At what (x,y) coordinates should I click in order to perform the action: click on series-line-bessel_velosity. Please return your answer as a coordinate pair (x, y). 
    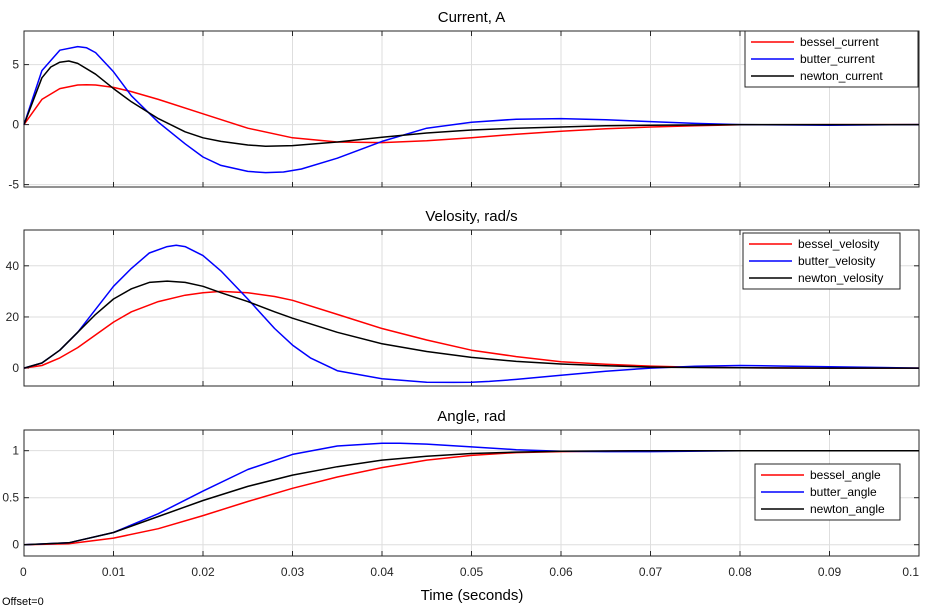
    Looking at the image, I should click on (471, 329).